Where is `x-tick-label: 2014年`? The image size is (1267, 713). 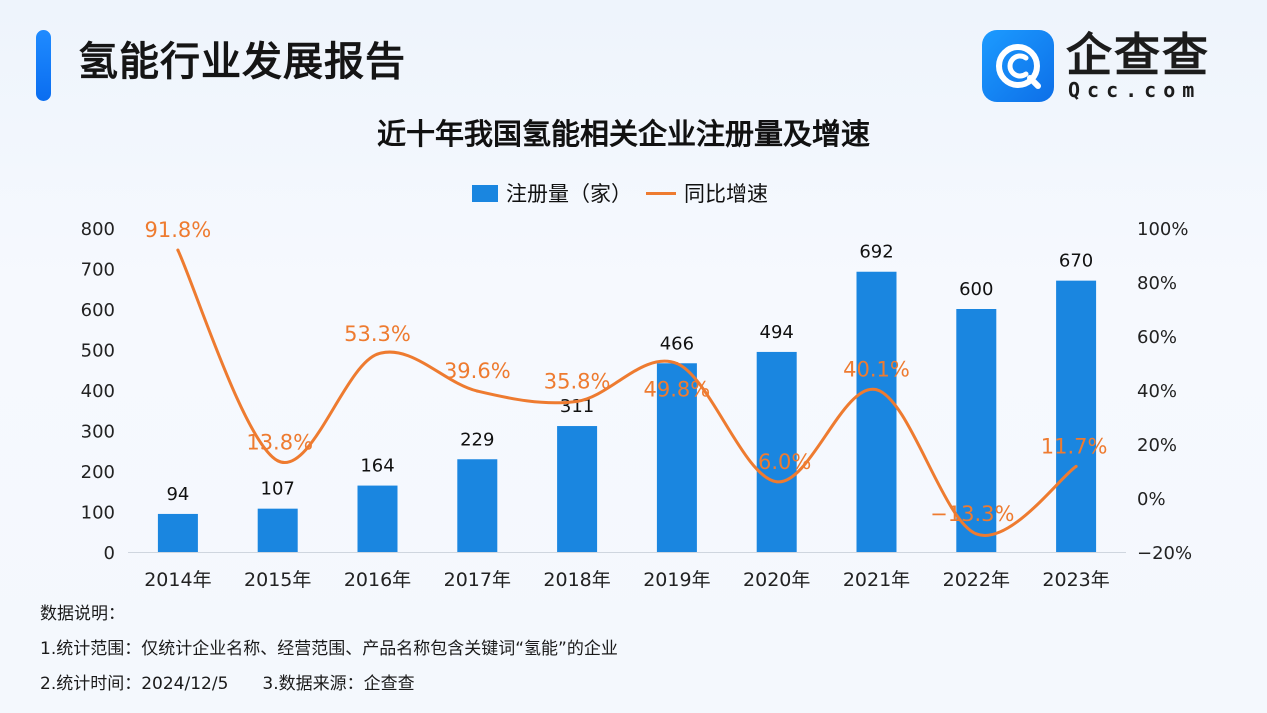
x-tick-label: 2014年 is located at coordinates (177, 580).